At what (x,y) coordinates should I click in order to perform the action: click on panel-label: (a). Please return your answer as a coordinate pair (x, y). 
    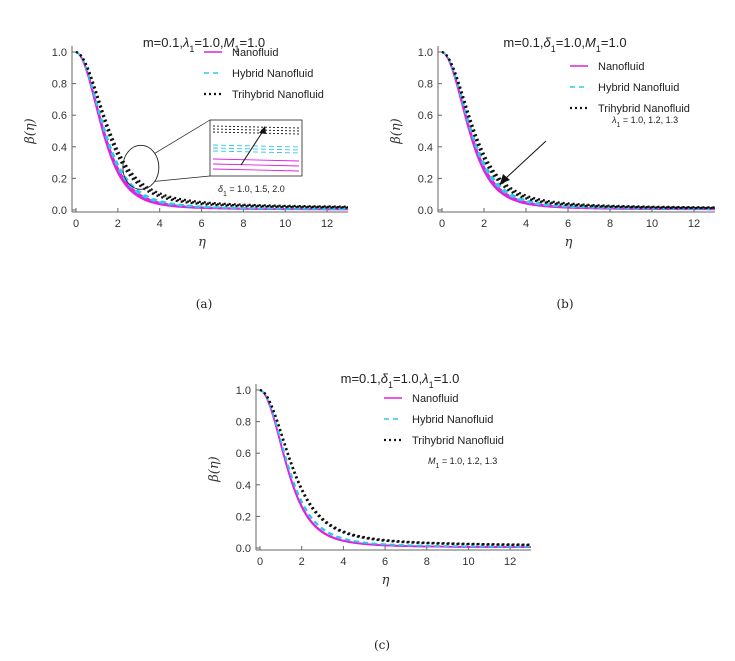
    Looking at the image, I should click on (204, 304).